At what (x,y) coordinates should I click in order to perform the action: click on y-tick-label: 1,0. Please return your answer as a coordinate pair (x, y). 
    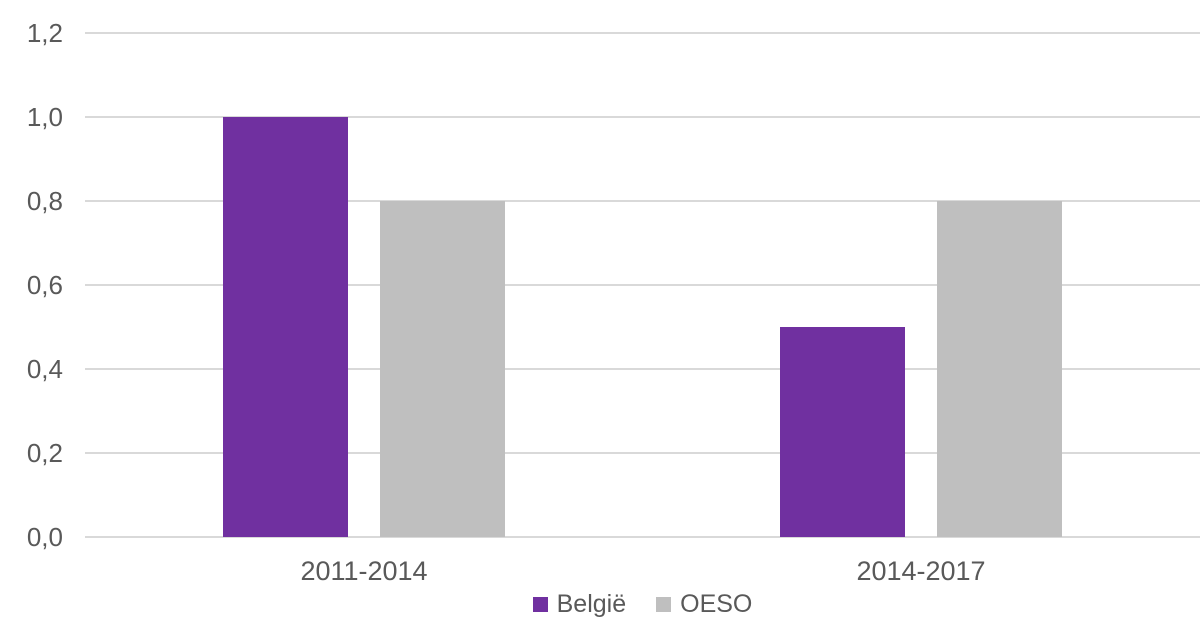
    Looking at the image, I should click on (44, 117).